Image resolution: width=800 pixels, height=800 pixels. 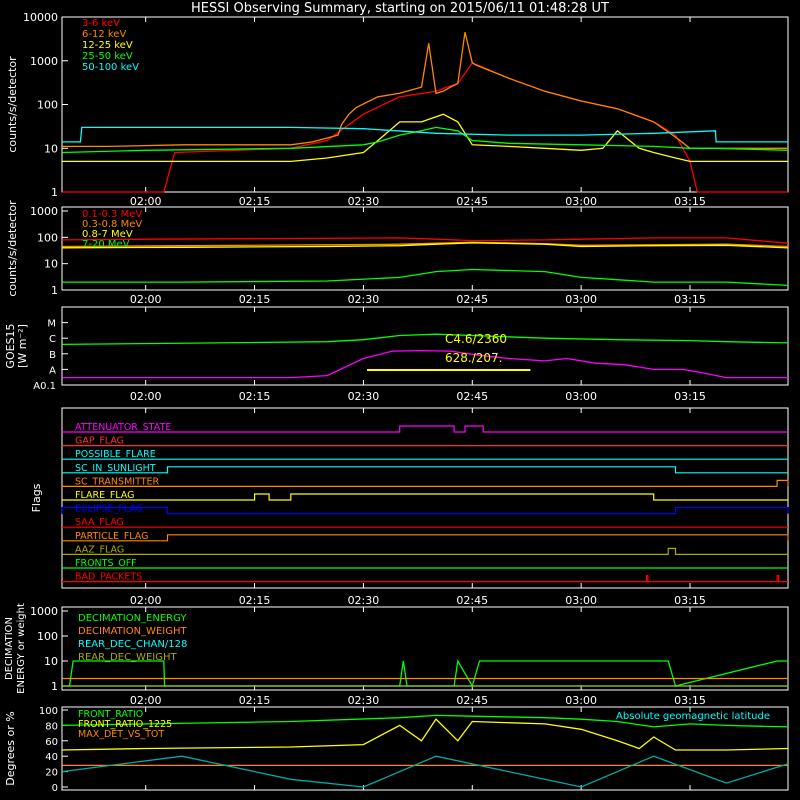 I want to click on goes-annotation: C4.6/2360, so click(x=476, y=339).